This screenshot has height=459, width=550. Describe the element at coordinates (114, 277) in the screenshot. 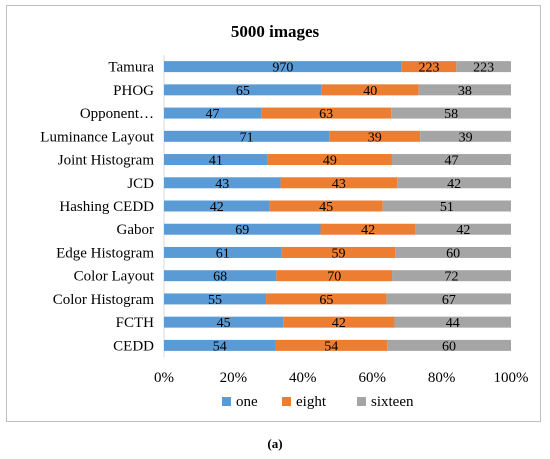

I see `category-label: Color Layout` at that location.